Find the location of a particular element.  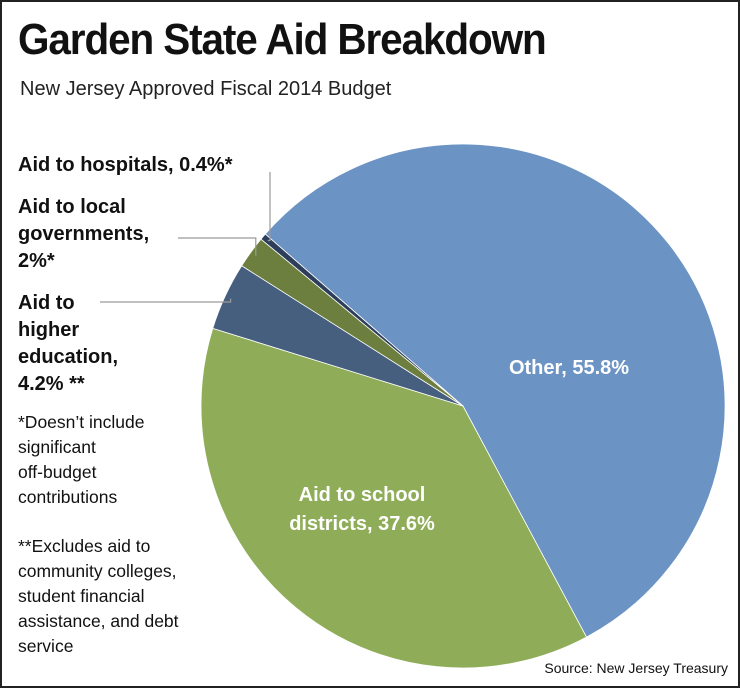

pie-label-school: Aid to school districts, 37.6% is located at coordinates (362, 509).